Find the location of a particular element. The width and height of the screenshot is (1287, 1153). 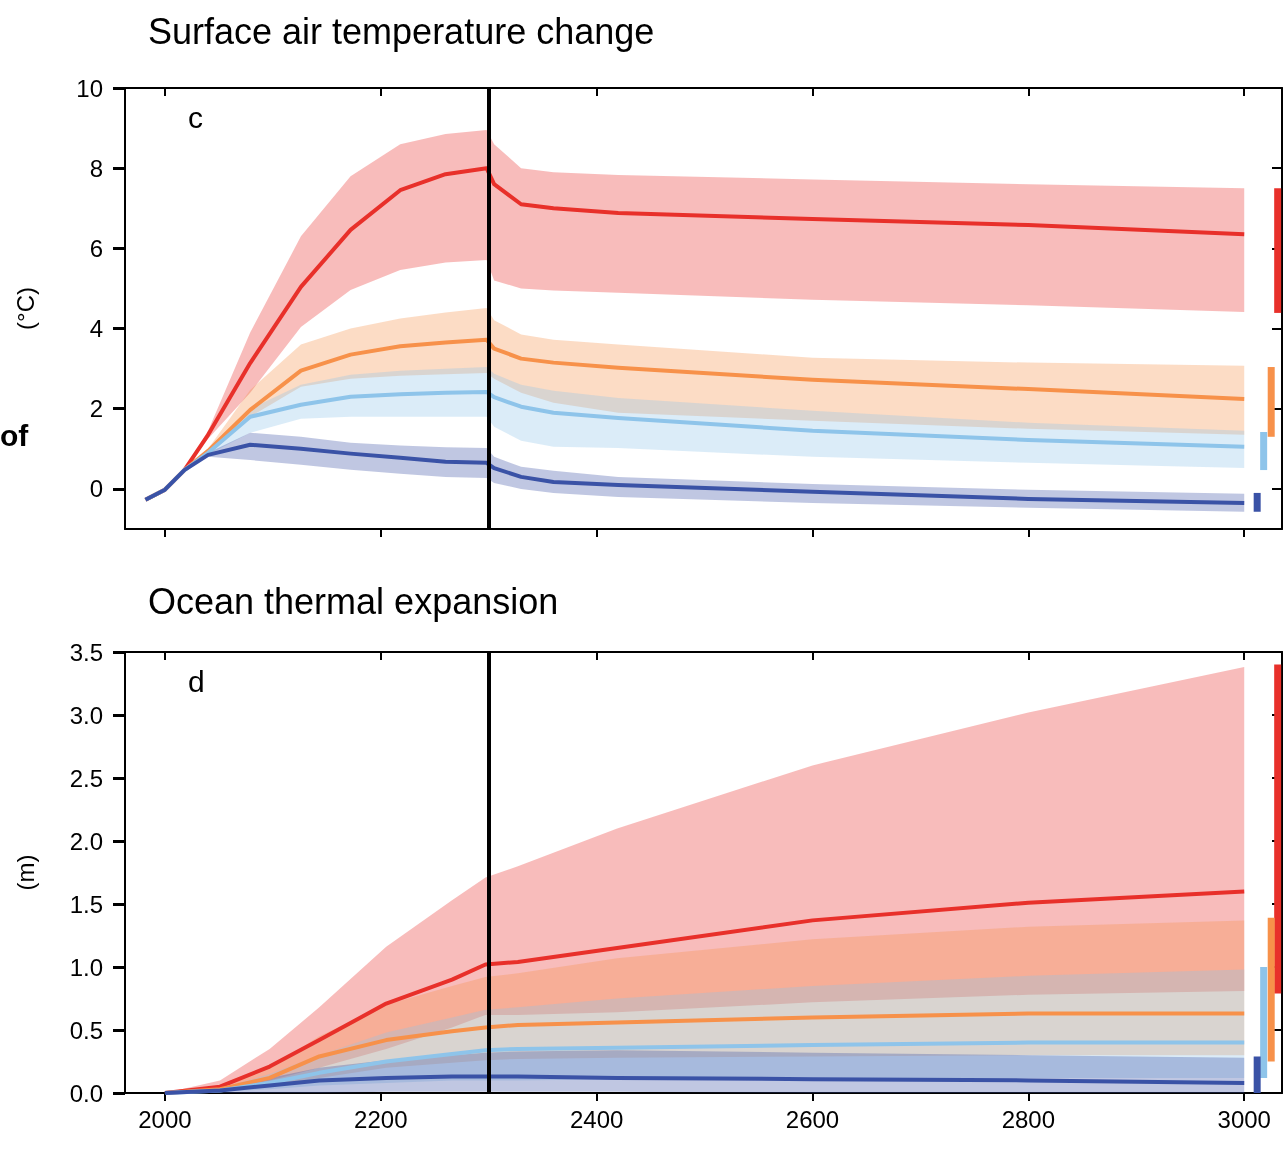

chart-title: Surface air temperature change is located at coordinates (401, 31).